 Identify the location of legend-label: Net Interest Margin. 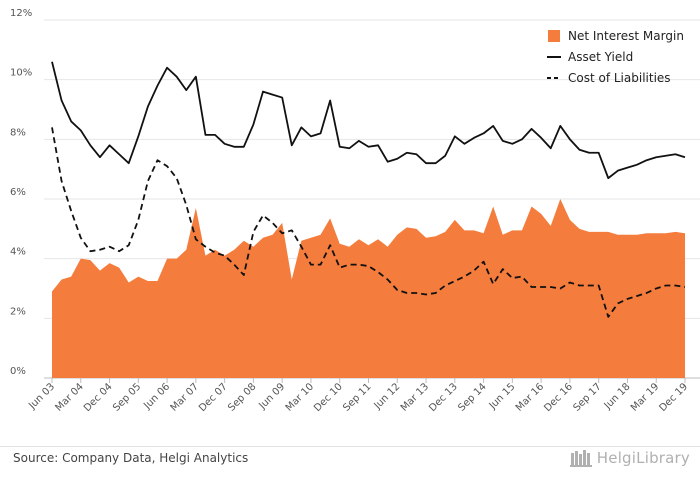
(626, 36).